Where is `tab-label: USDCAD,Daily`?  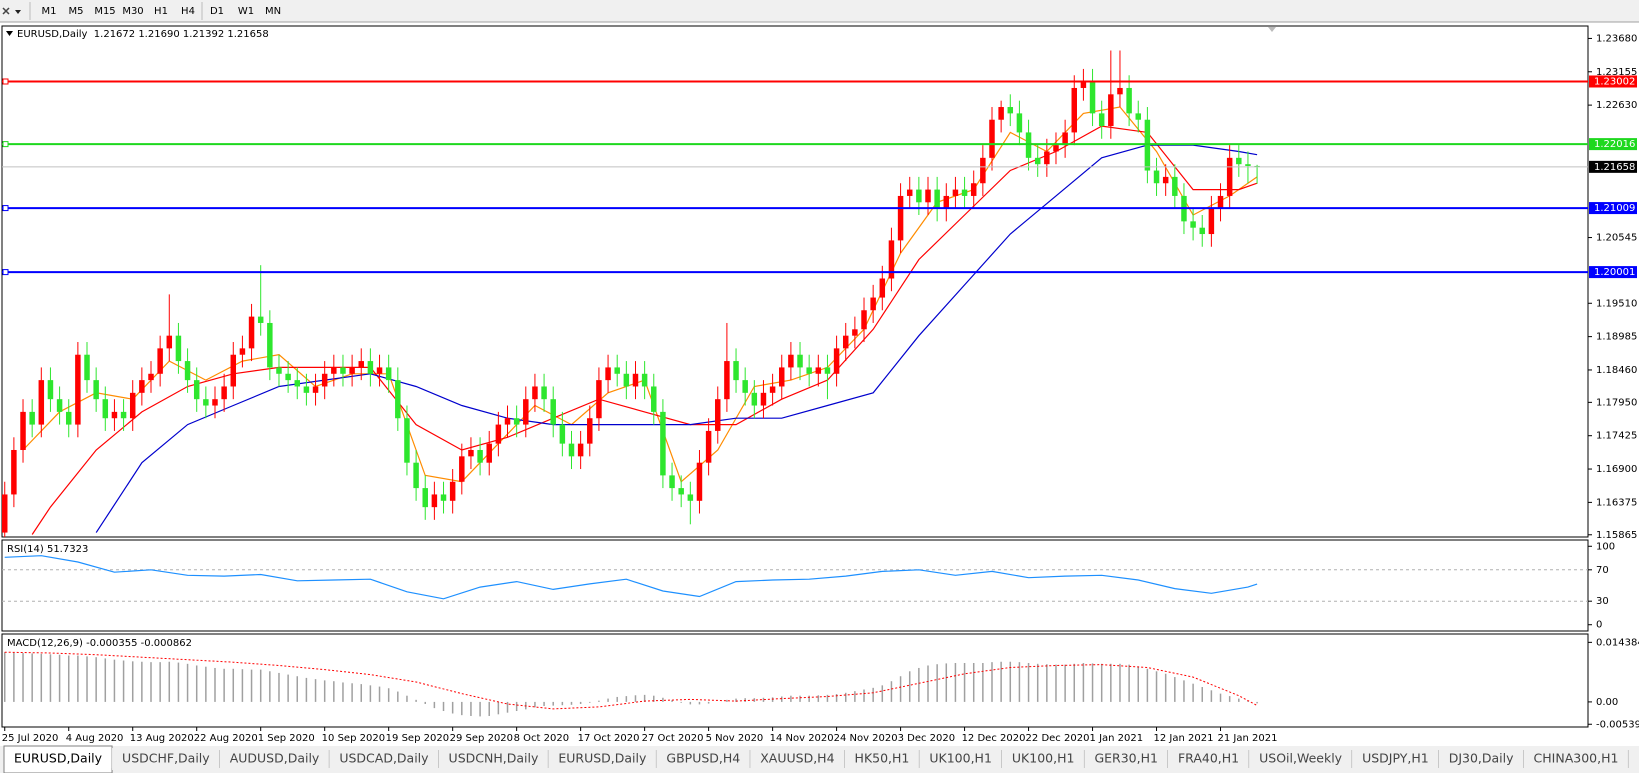 tab-label: USDCAD,Daily is located at coordinates (384, 758).